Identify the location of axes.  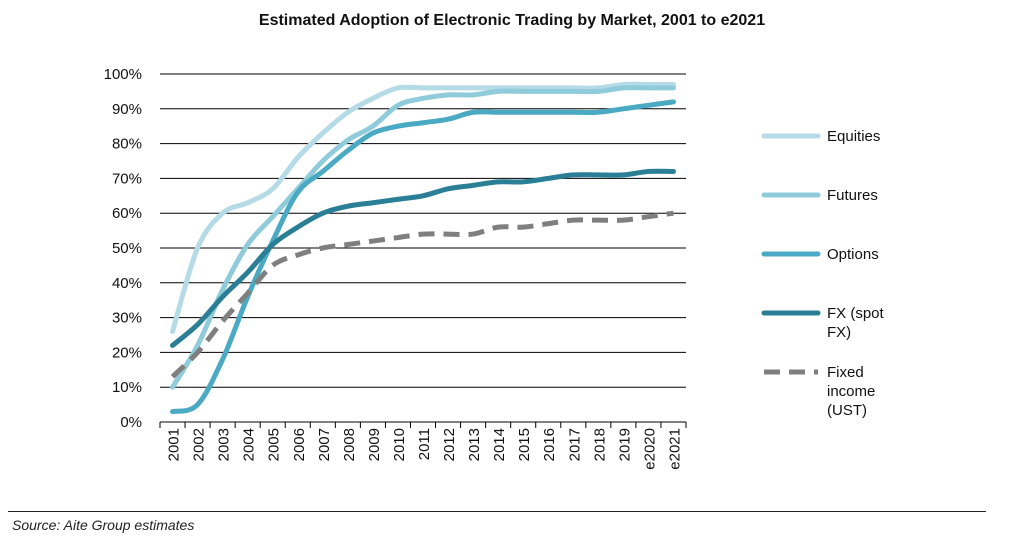
(423, 424).